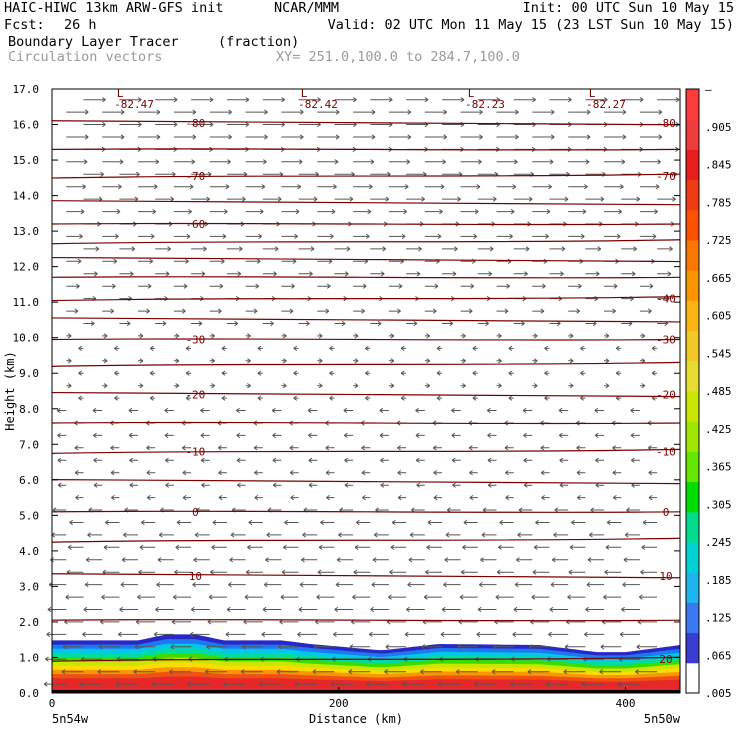 The image size is (740, 740). What do you see at coordinates (626, 703) in the screenshot?
I see `x-tick-label: 400` at bounding box center [626, 703].